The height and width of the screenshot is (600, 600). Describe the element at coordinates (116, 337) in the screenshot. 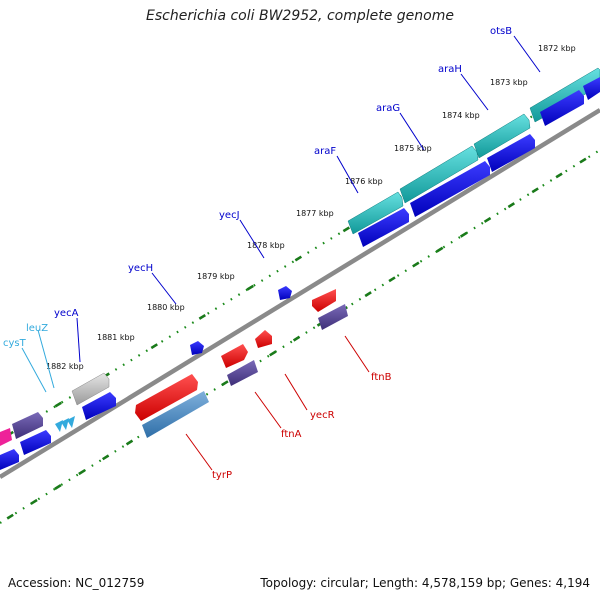

I see `kbp-label: 1881 kbp` at that location.